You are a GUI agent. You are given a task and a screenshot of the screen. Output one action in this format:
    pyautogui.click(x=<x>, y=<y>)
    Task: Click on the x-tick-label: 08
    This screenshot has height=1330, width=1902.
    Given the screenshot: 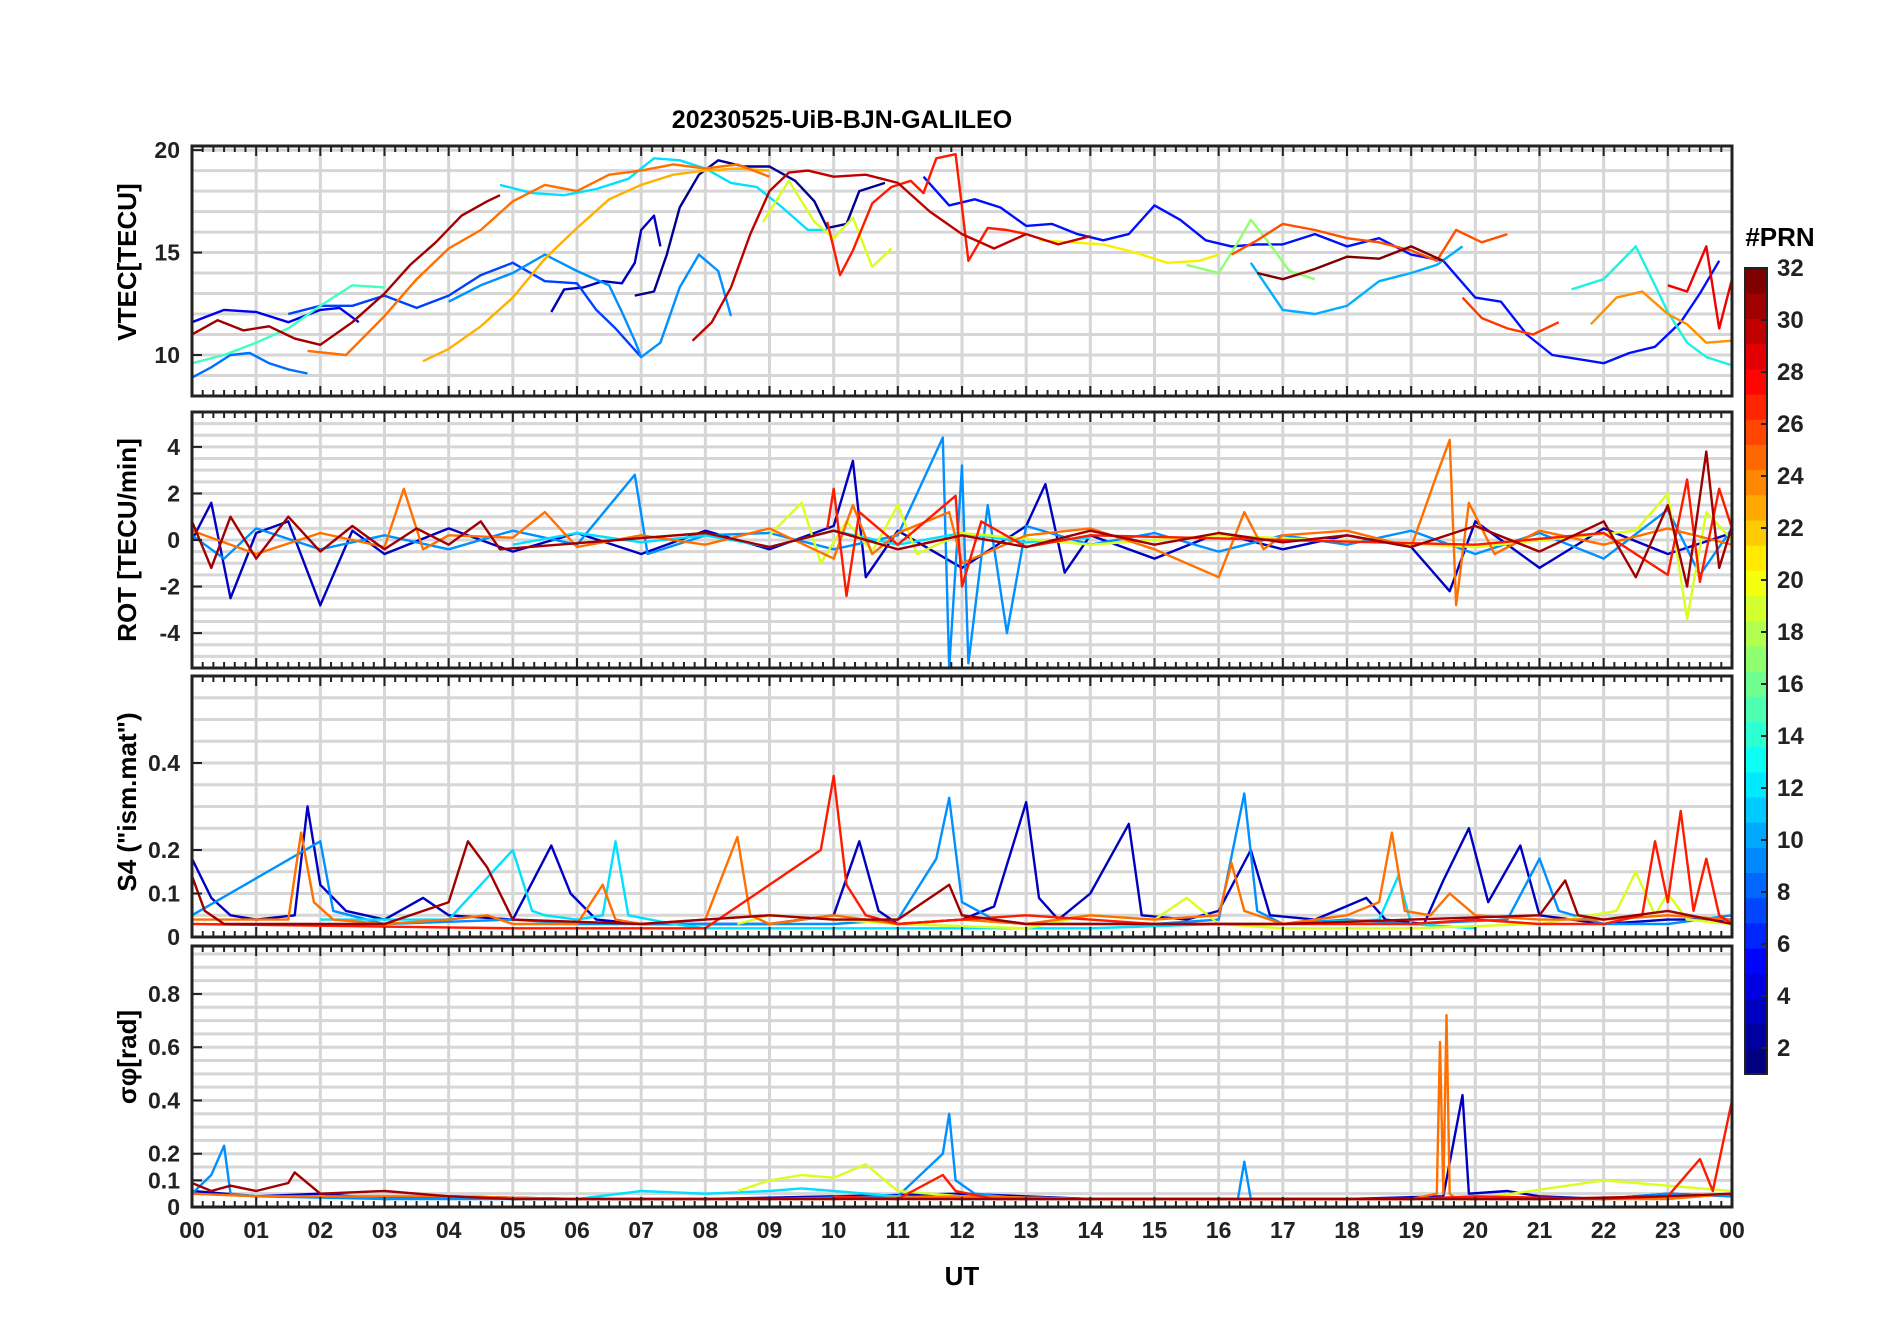 What is the action you would take?
    pyautogui.click(x=706, y=1230)
    